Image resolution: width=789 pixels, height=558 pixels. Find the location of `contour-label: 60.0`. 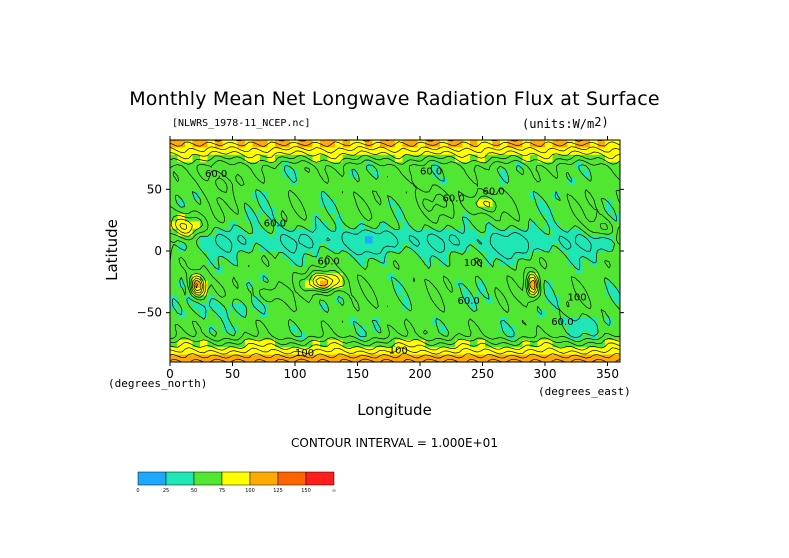

contour-label: 60.0 is located at coordinates (469, 301).